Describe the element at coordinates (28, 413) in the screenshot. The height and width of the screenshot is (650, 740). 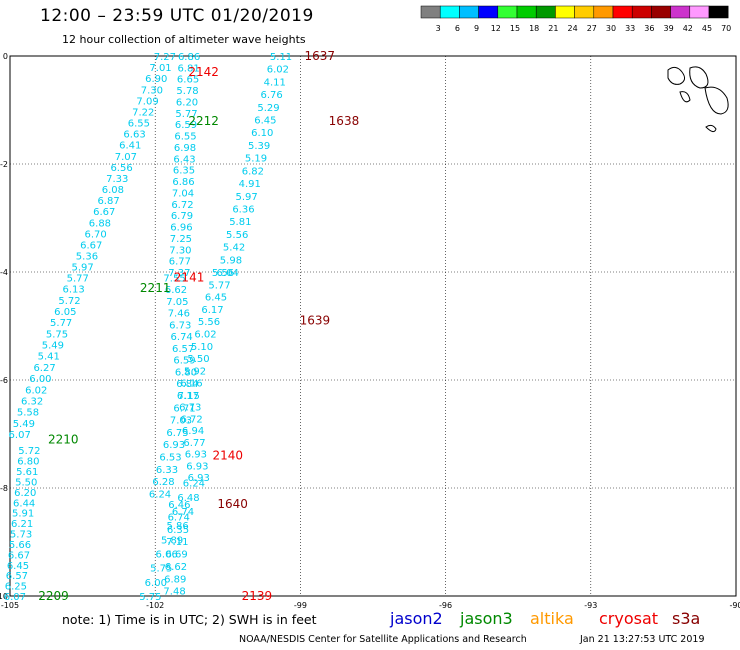
I see `swh-value: 5.58` at that location.